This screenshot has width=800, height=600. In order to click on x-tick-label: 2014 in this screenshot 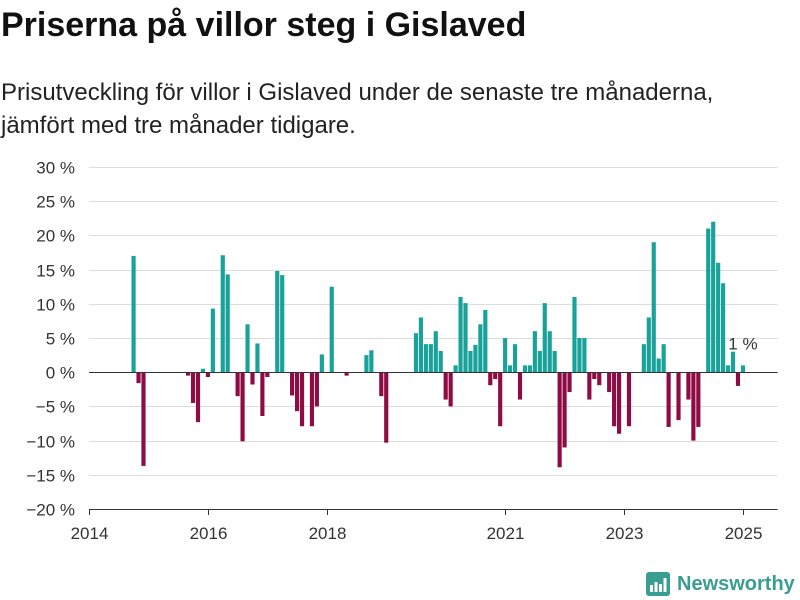, I will do `click(90, 533)`.